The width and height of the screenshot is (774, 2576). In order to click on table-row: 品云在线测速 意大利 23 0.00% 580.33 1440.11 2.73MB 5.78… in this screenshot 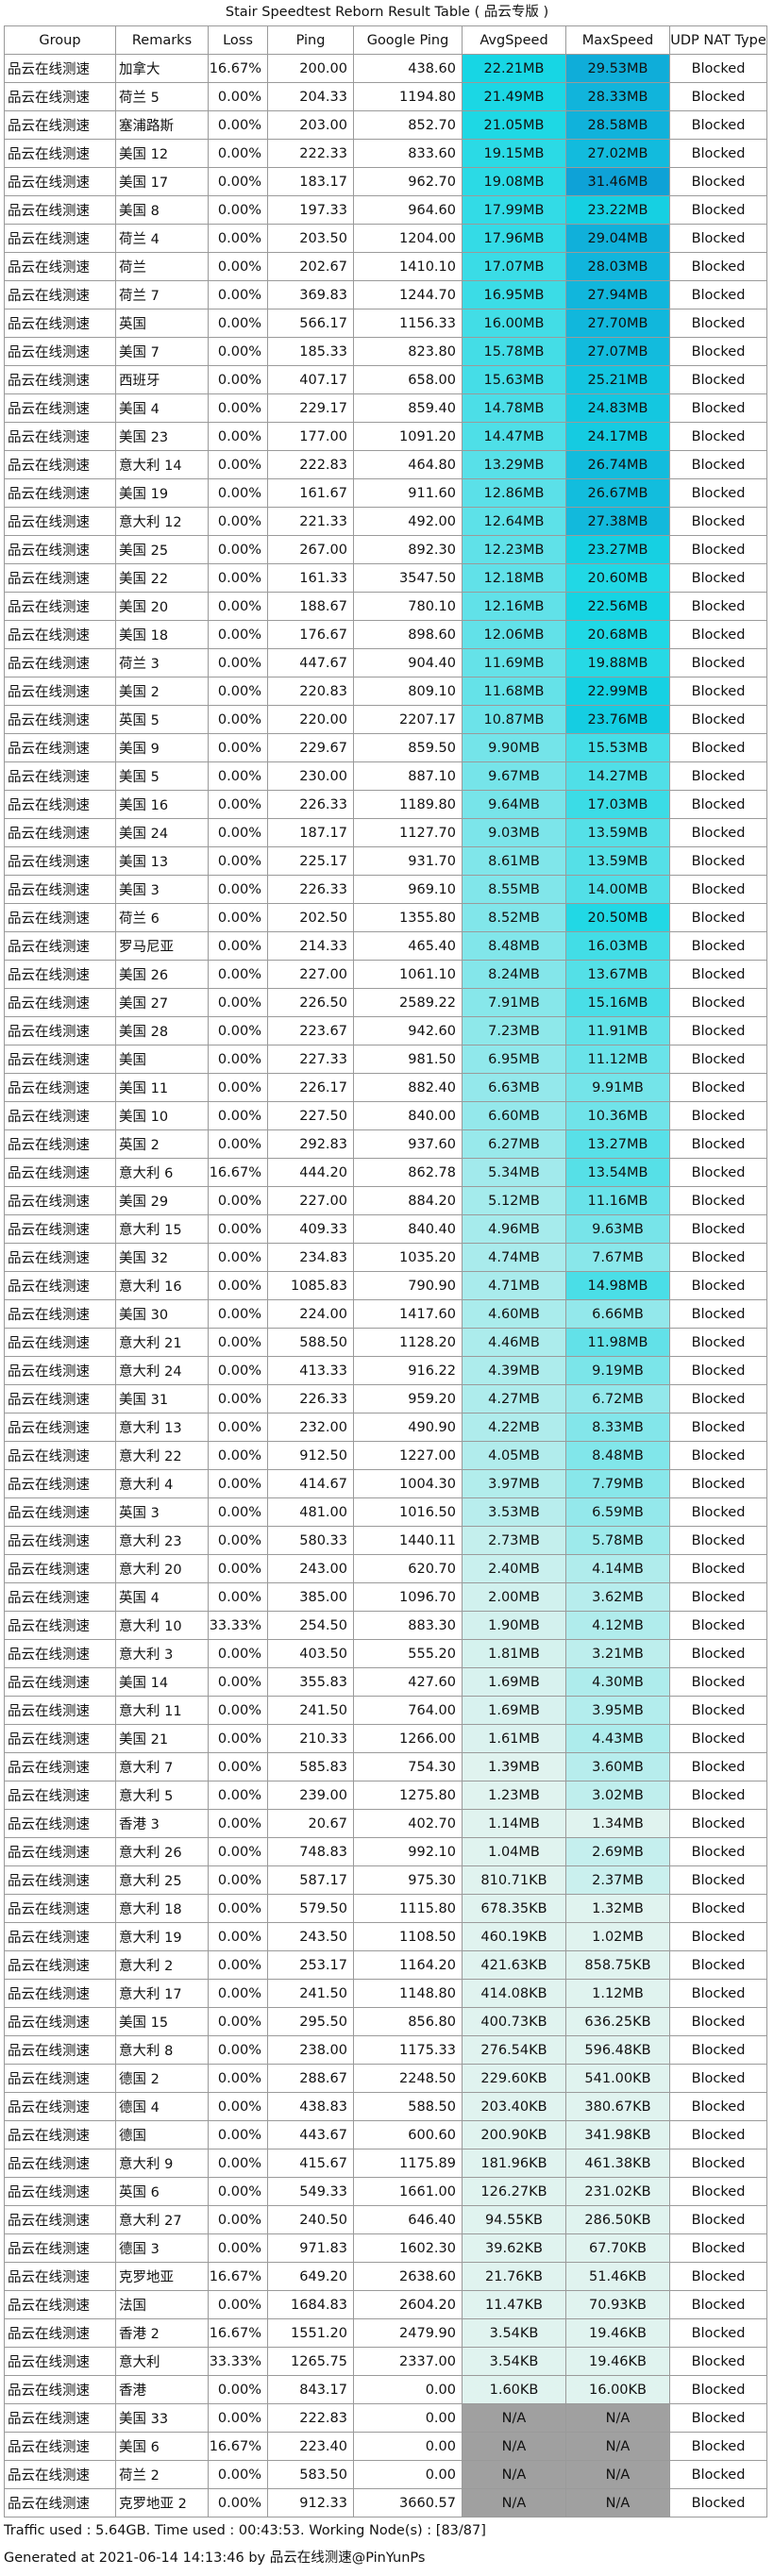, I will do `click(385, 1540)`.